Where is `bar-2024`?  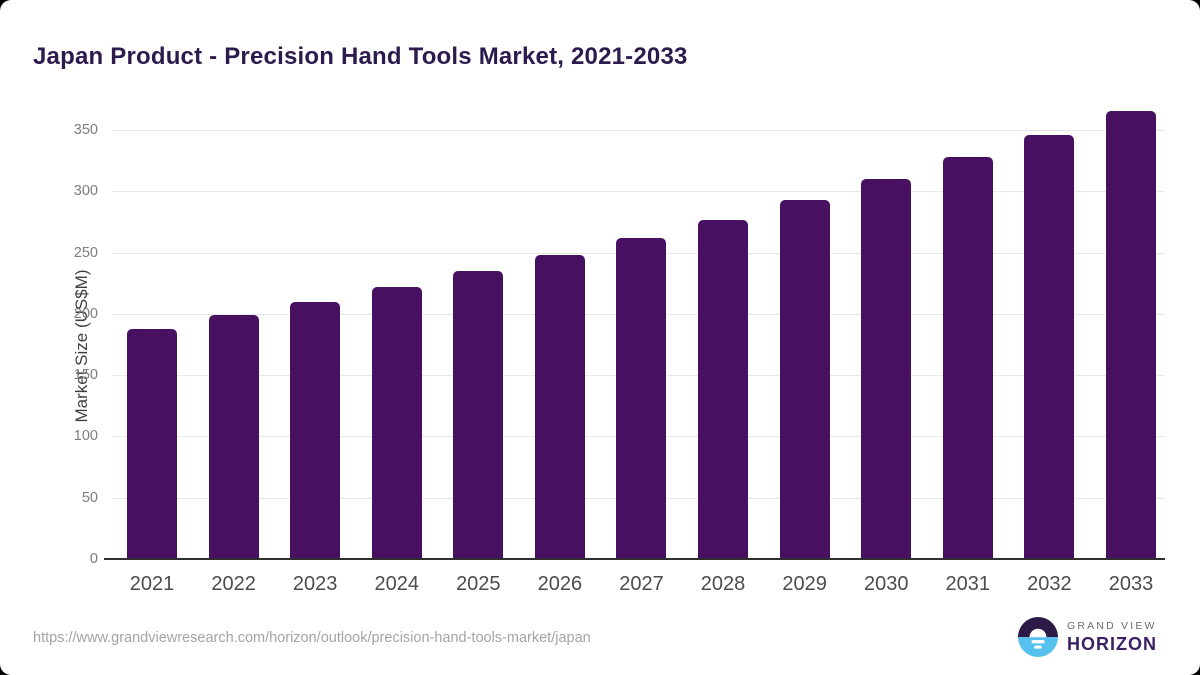 bar-2024 is located at coordinates (396, 422).